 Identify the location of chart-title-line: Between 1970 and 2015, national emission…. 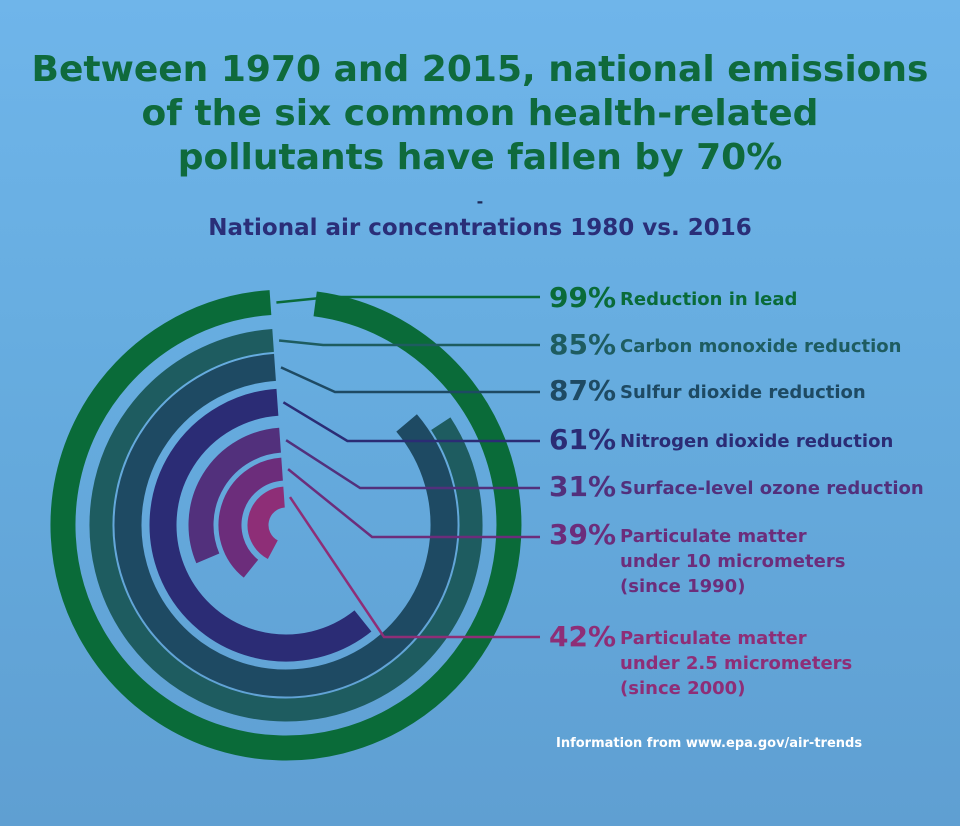
(480, 69).